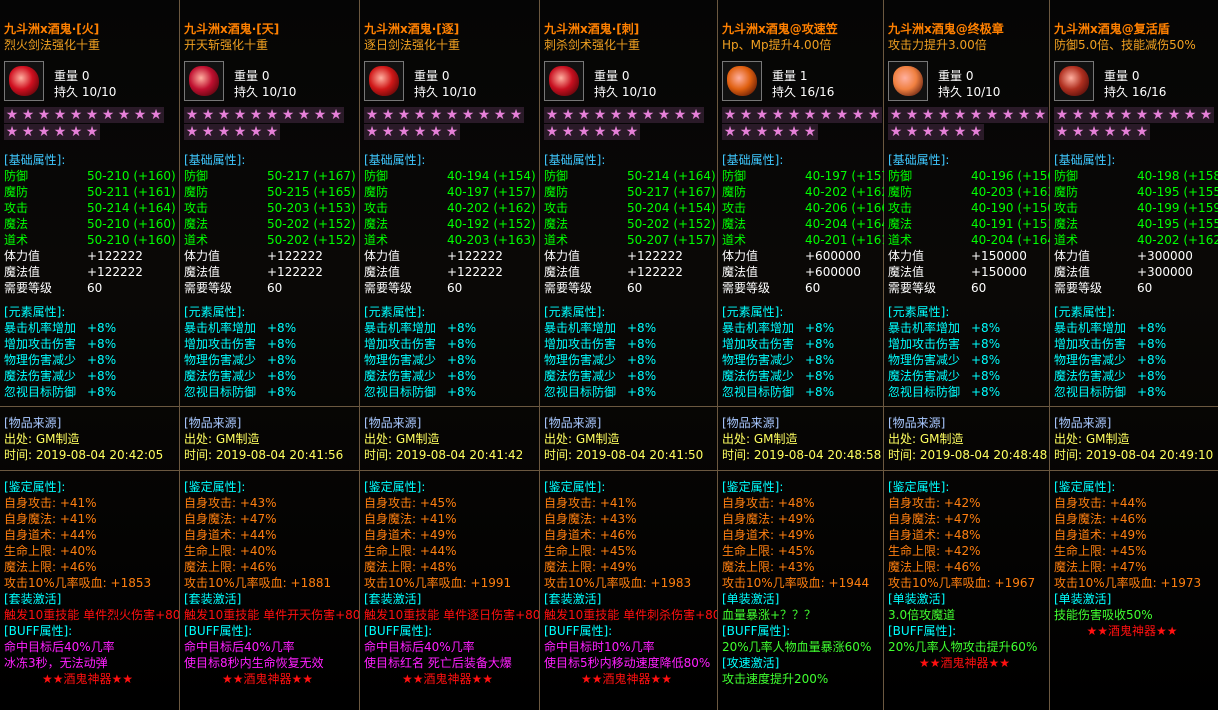  Describe the element at coordinates (908, 81) in the screenshot. I see `flame-medal-icon` at that location.